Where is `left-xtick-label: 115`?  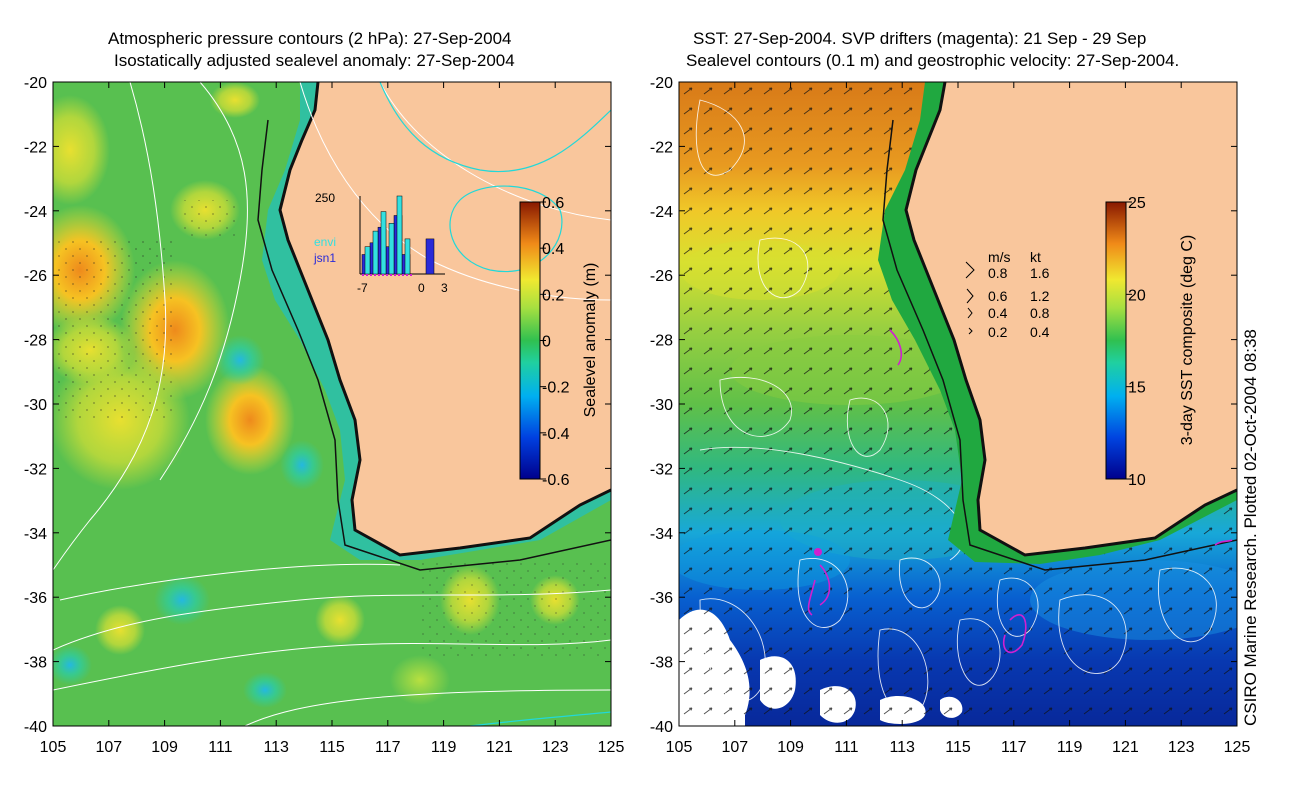
left-xtick-label: 115 is located at coordinates (332, 747).